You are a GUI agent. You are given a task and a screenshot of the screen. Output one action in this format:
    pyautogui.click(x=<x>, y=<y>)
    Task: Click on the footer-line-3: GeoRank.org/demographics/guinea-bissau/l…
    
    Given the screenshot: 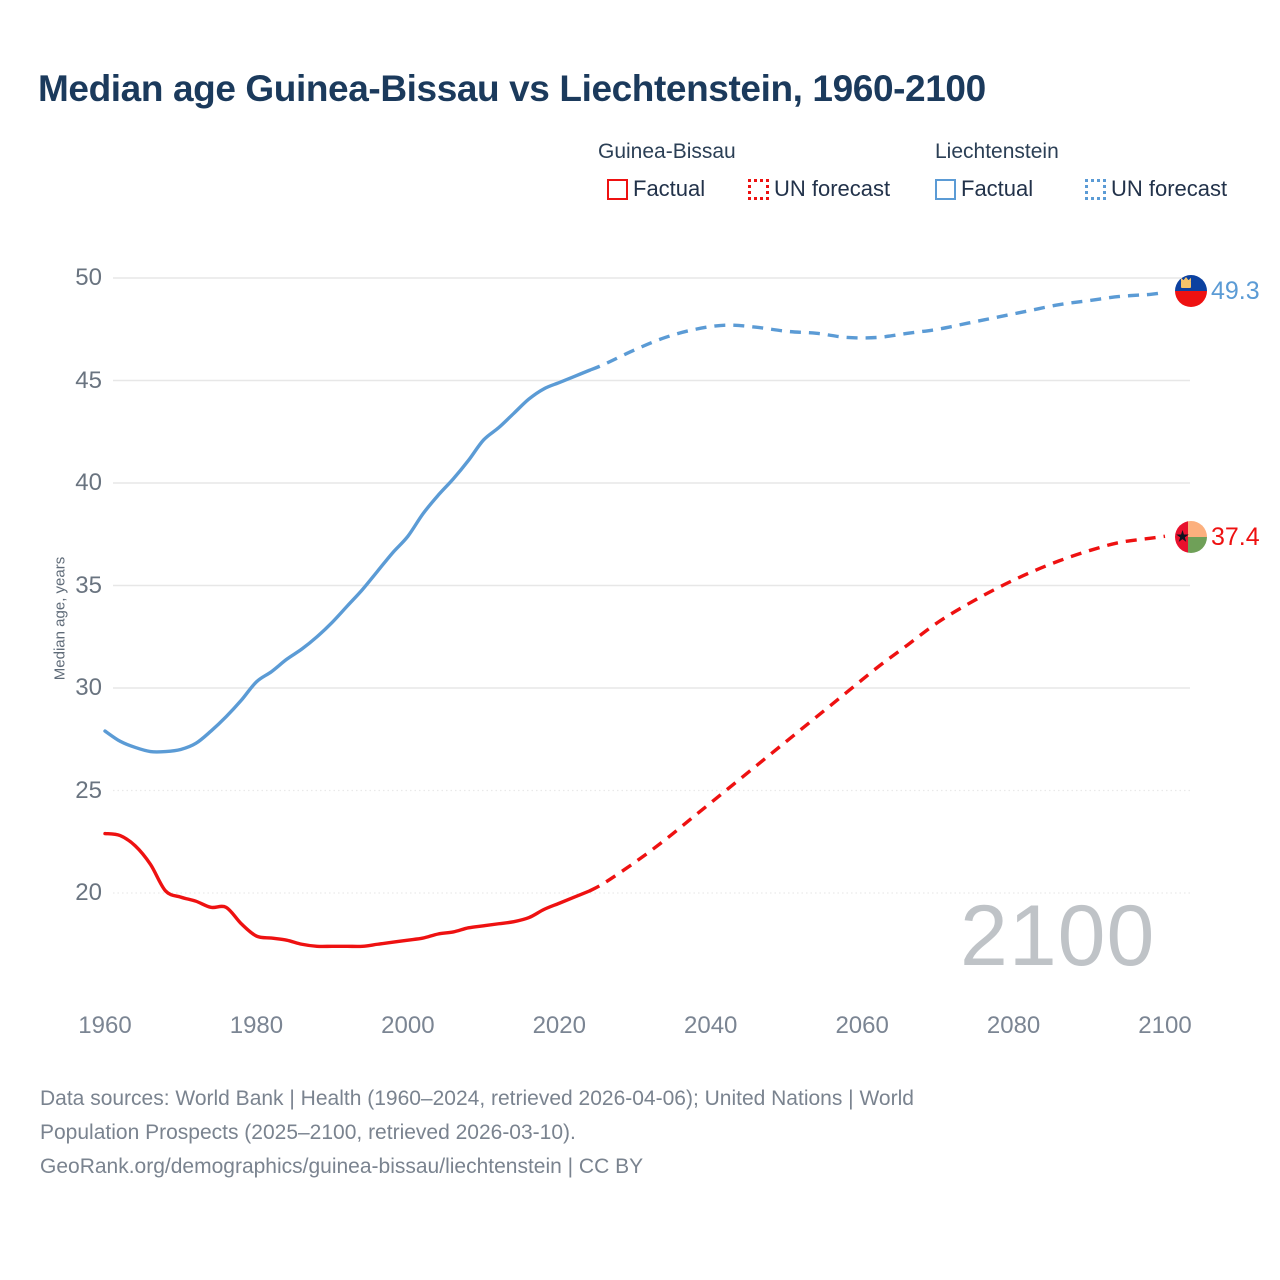 What is the action you would take?
    pyautogui.click(x=342, y=1166)
    